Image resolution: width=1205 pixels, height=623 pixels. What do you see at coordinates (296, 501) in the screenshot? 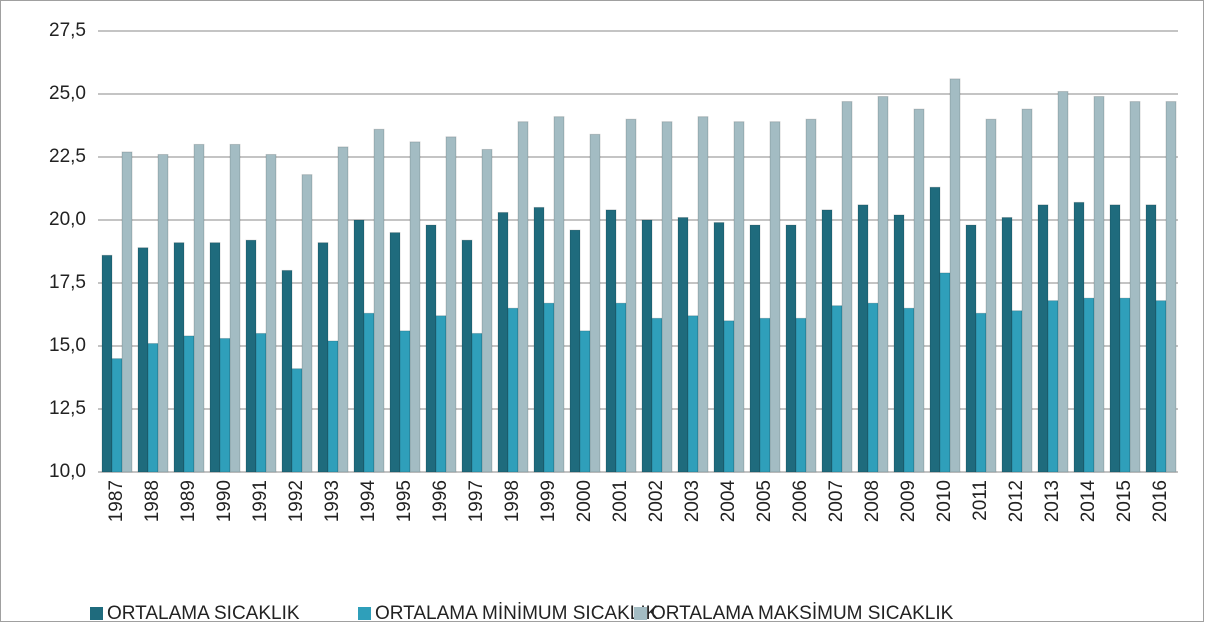
I see `x-tick-label: 1992` at bounding box center [296, 501].